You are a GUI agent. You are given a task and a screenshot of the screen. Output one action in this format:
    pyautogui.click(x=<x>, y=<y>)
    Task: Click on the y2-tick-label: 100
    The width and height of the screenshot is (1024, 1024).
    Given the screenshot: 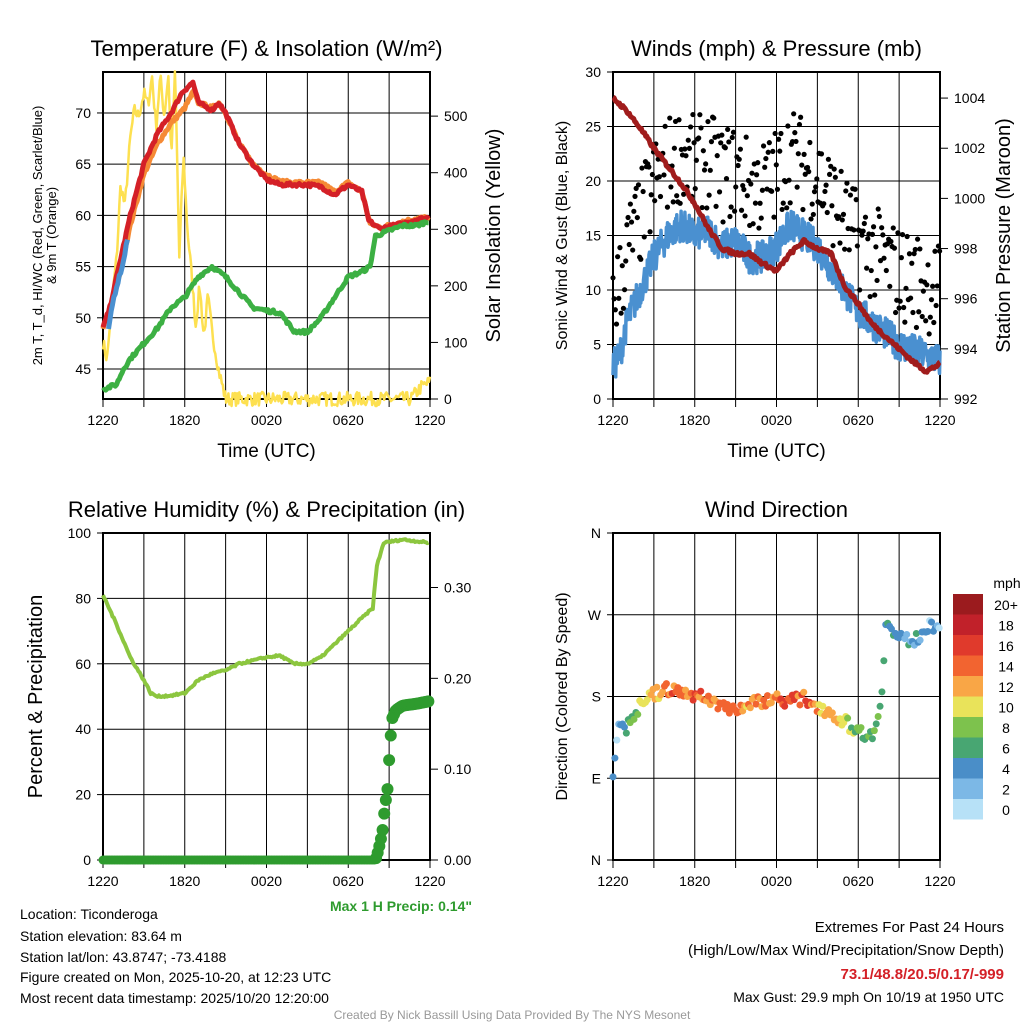 What is the action you would take?
    pyautogui.click(x=456, y=342)
    